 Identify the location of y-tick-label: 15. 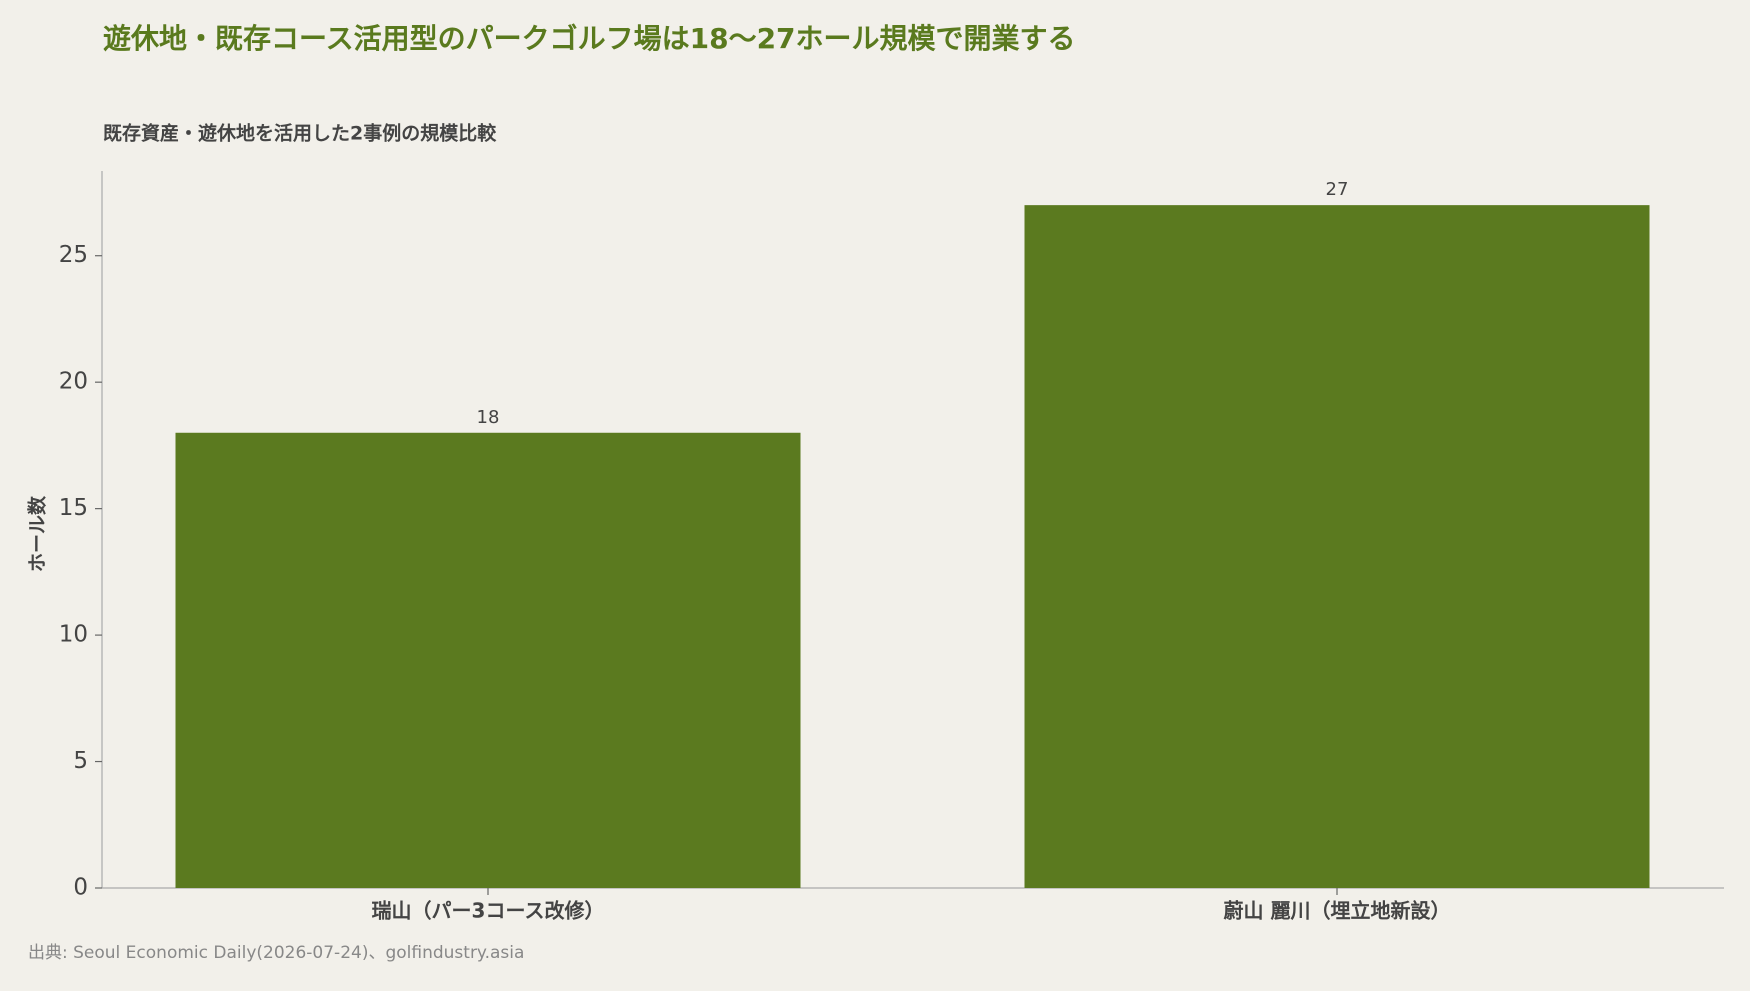
(73, 508).